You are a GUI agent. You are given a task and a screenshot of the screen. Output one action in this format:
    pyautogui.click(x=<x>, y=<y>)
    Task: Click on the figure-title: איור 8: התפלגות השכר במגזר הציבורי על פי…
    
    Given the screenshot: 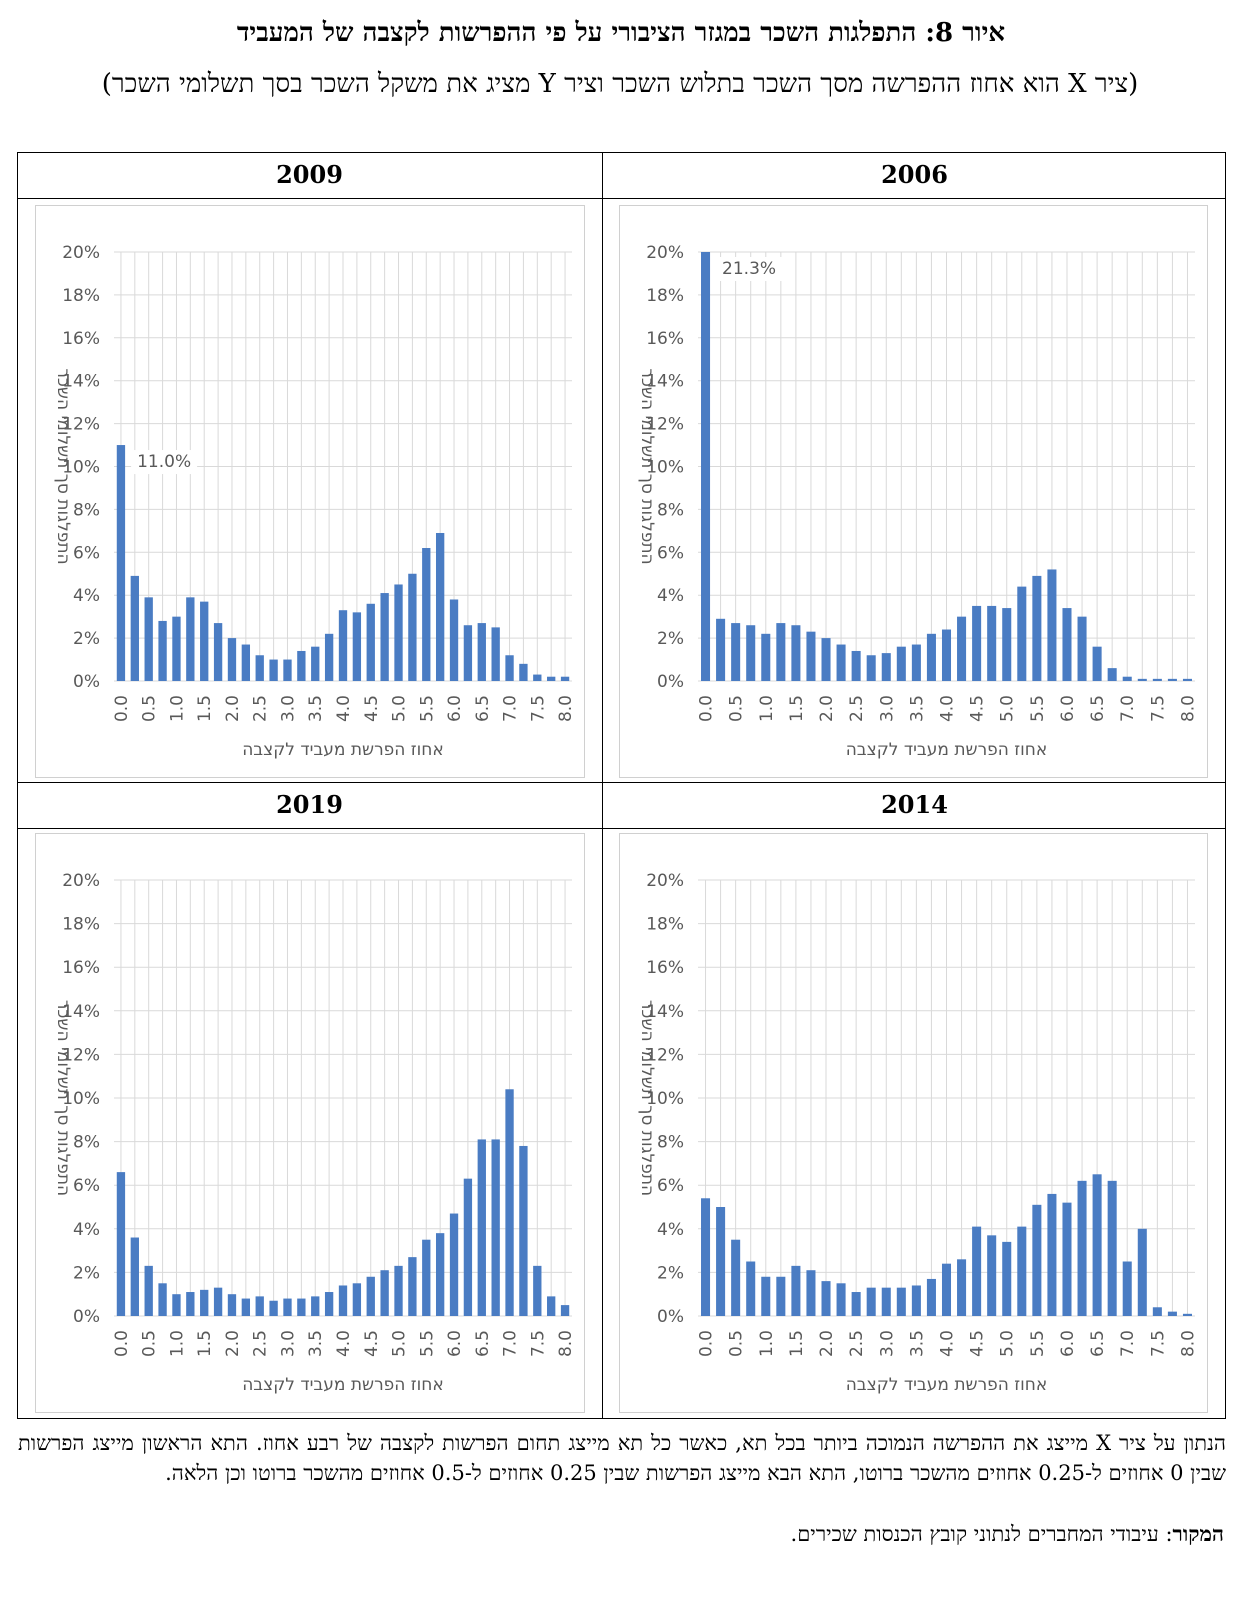 What is the action you would take?
    pyautogui.click(x=621, y=33)
    